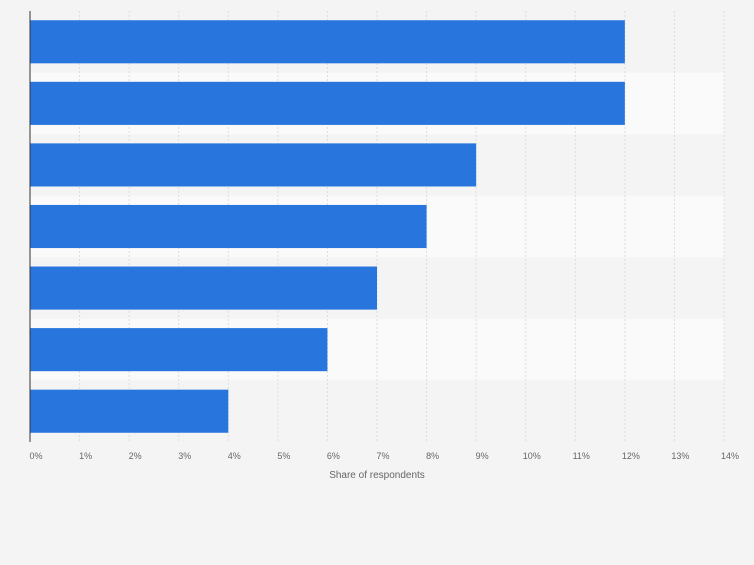  What do you see at coordinates (581, 456) in the screenshot?
I see `x-tick-label: 11%` at bounding box center [581, 456].